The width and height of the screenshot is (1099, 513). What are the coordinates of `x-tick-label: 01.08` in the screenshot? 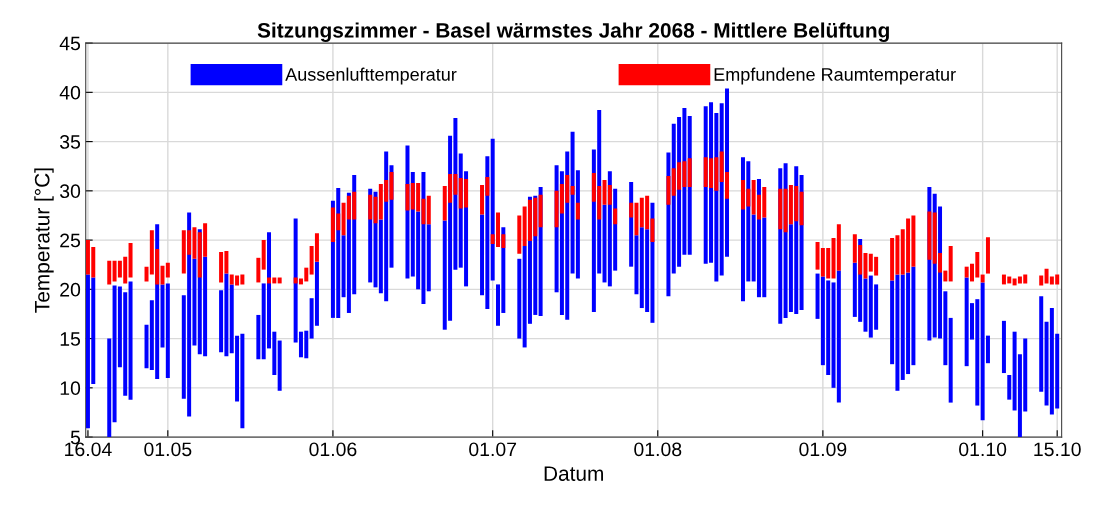 It's located at (658, 449).